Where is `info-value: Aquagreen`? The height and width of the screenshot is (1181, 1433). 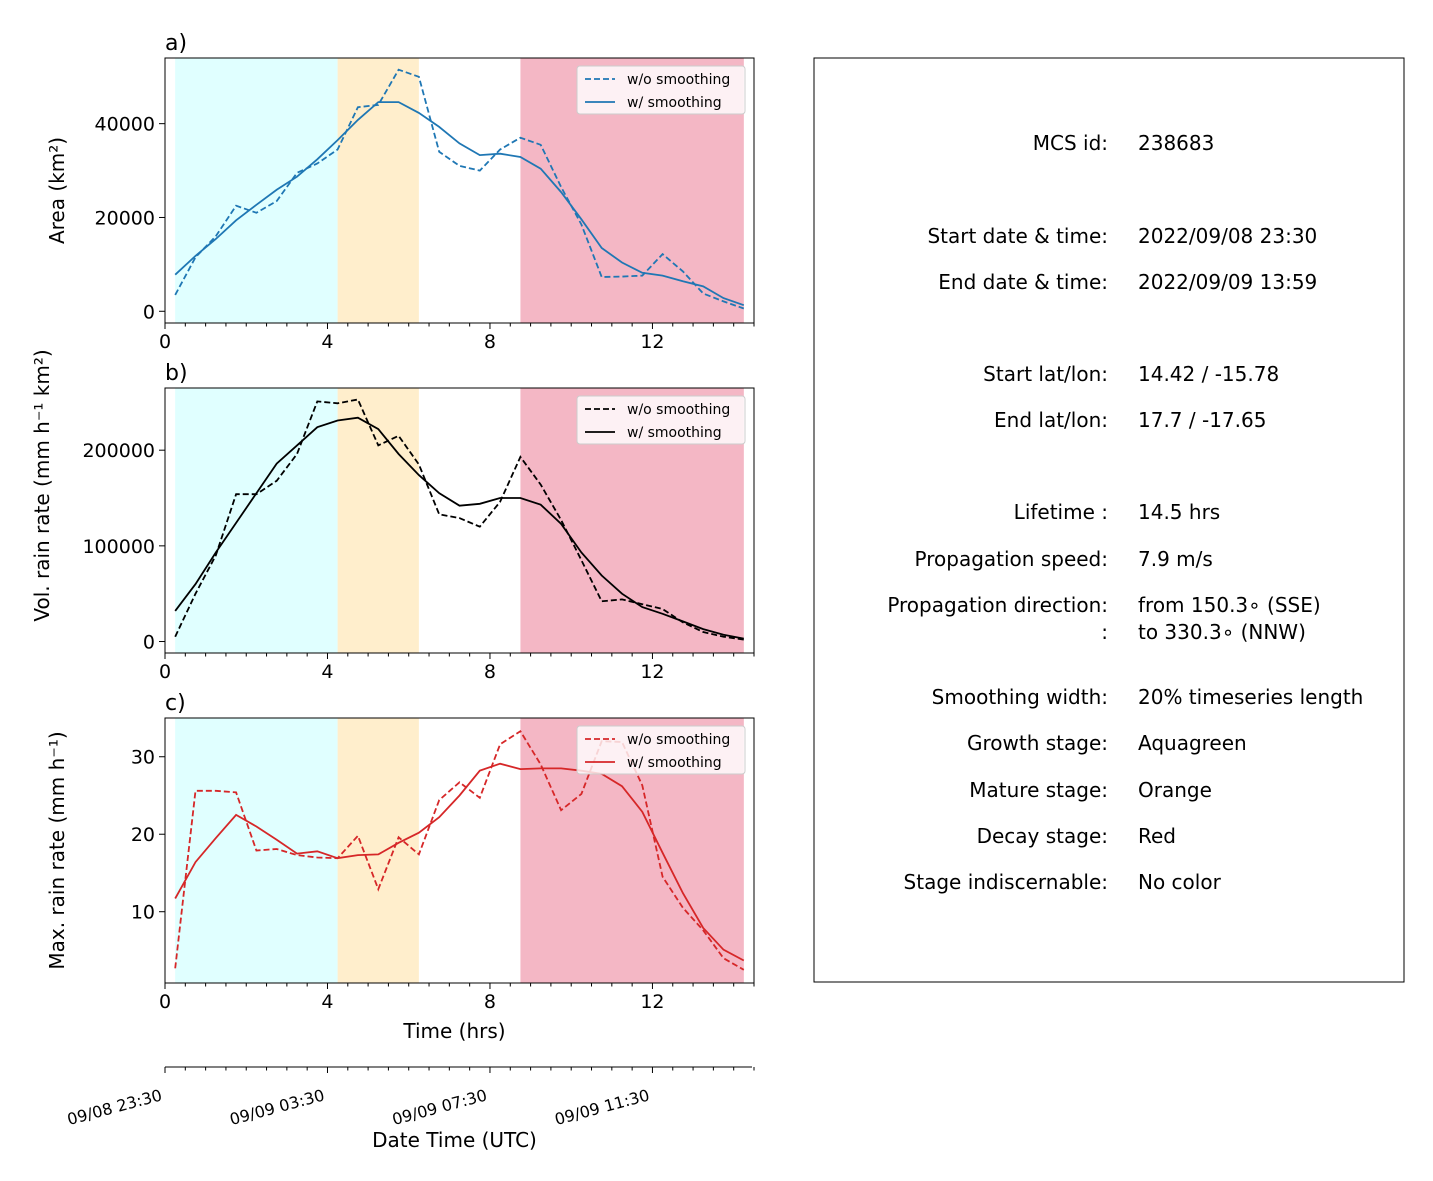
info-value: Aquagreen is located at coordinates (1192, 743).